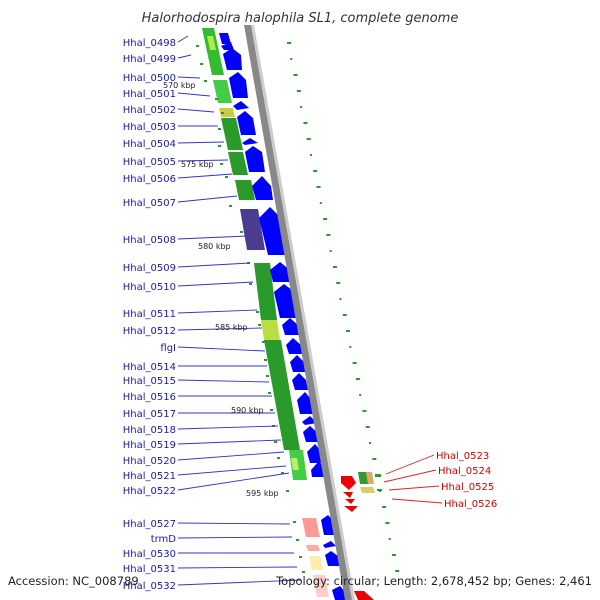 The width and height of the screenshot is (600, 600). What do you see at coordinates (149, 110) in the screenshot?
I see `gene-label-hhal_0502: Hhal_0502` at bounding box center [149, 110].